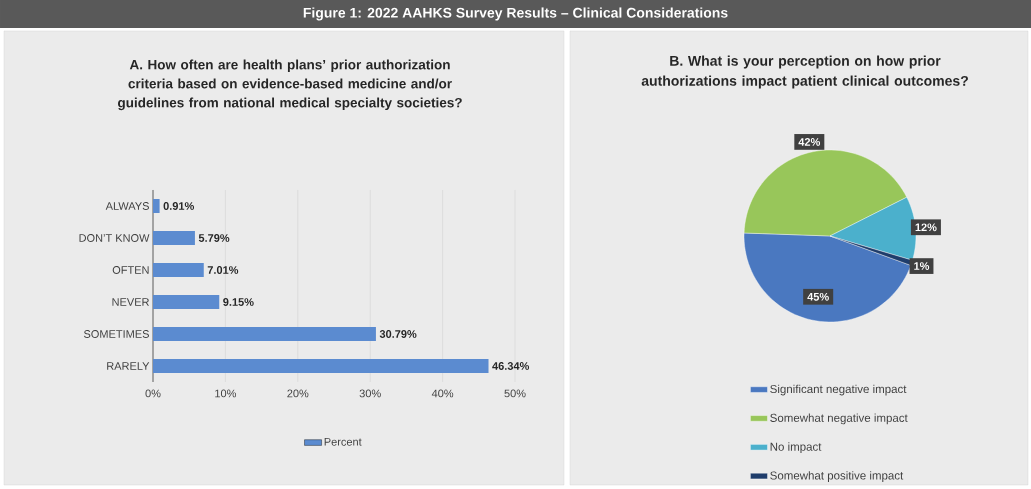 Image resolution: width=1031 pixels, height=489 pixels. I want to click on data-label: 5.79%, so click(214, 238).